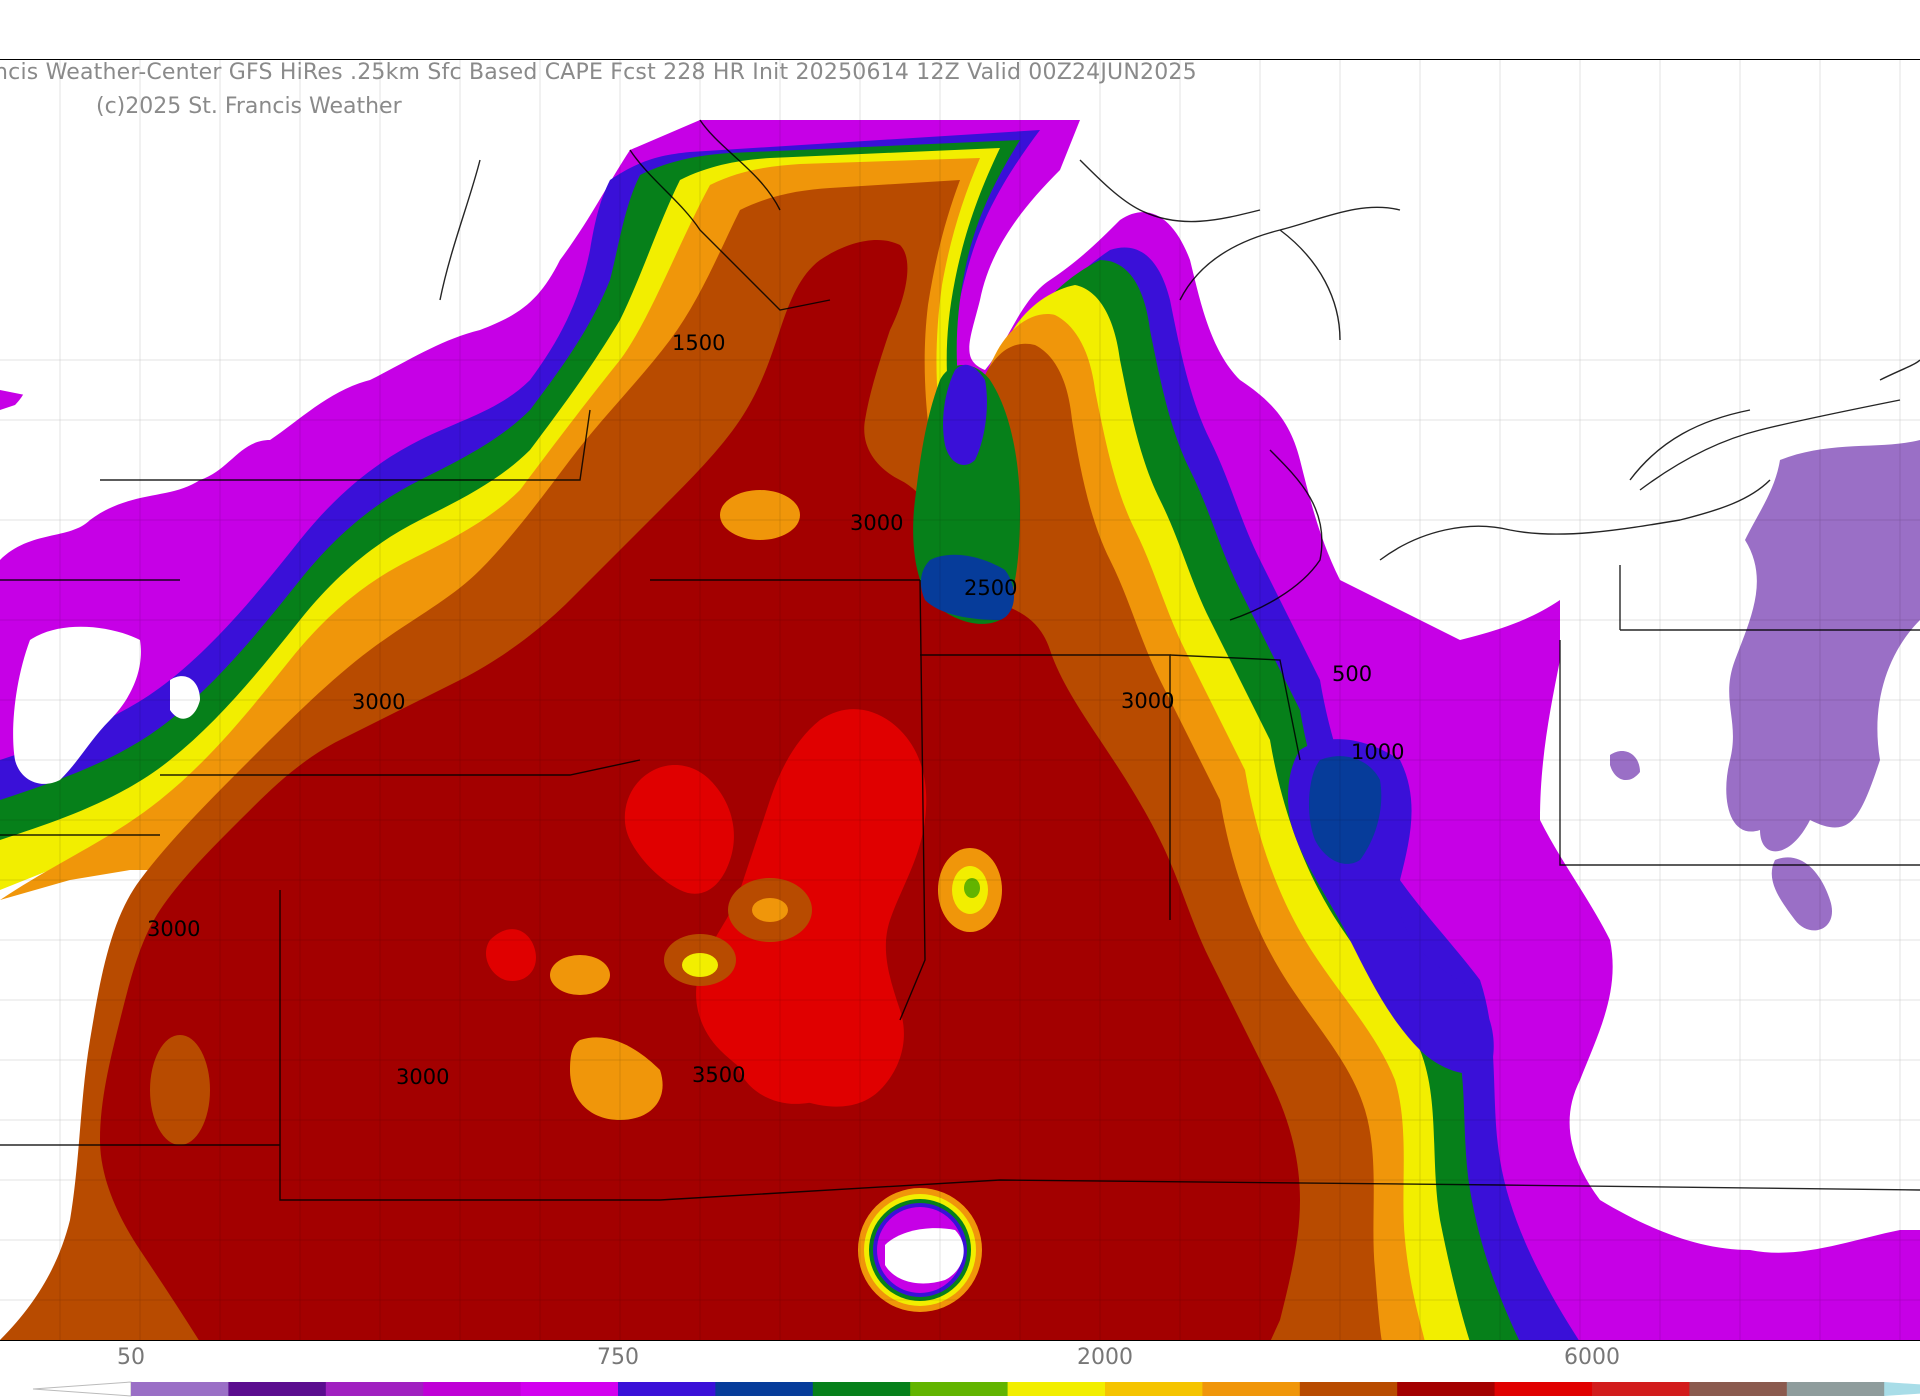 This screenshot has width=1920, height=1400. Describe the element at coordinates (990, 588) in the screenshot. I see `contour-label: 2500` at that location.